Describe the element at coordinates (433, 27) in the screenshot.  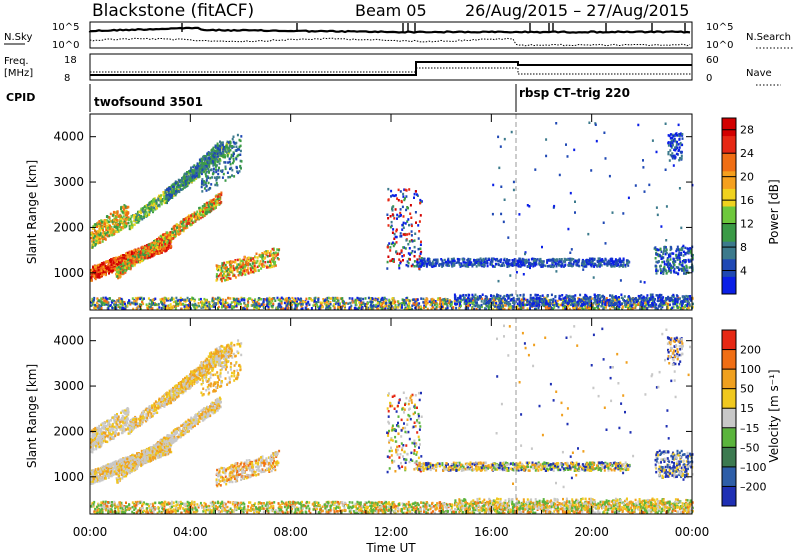
I see `nsky-spikes` at that location.